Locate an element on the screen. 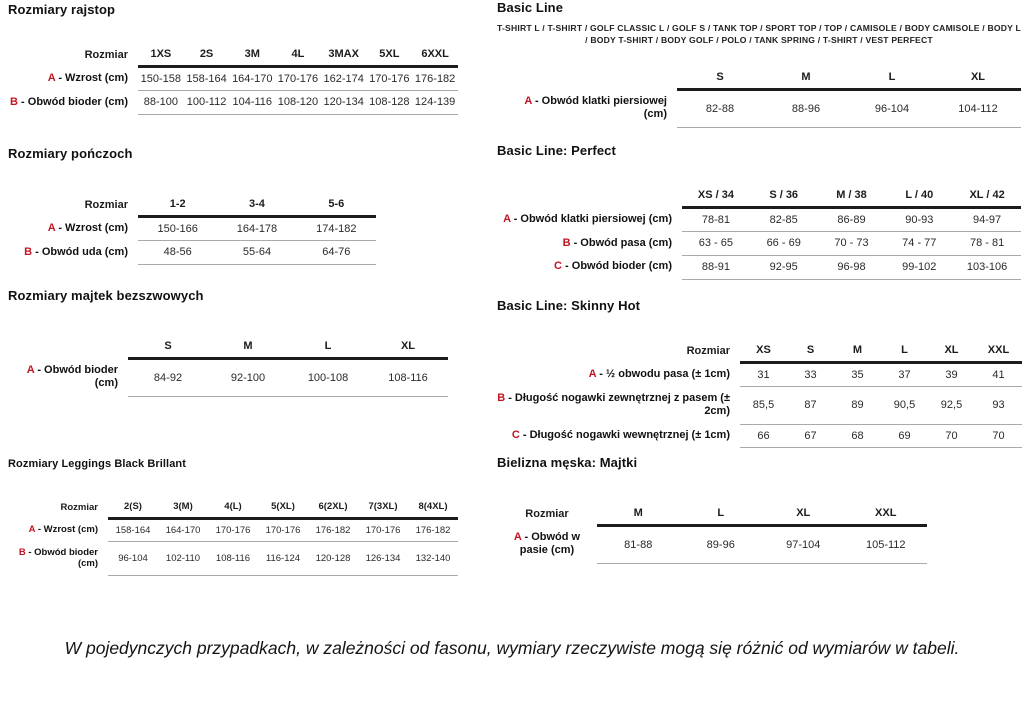  measure-label: A - Wzrost (cm) is located at coordinates (87, 77).